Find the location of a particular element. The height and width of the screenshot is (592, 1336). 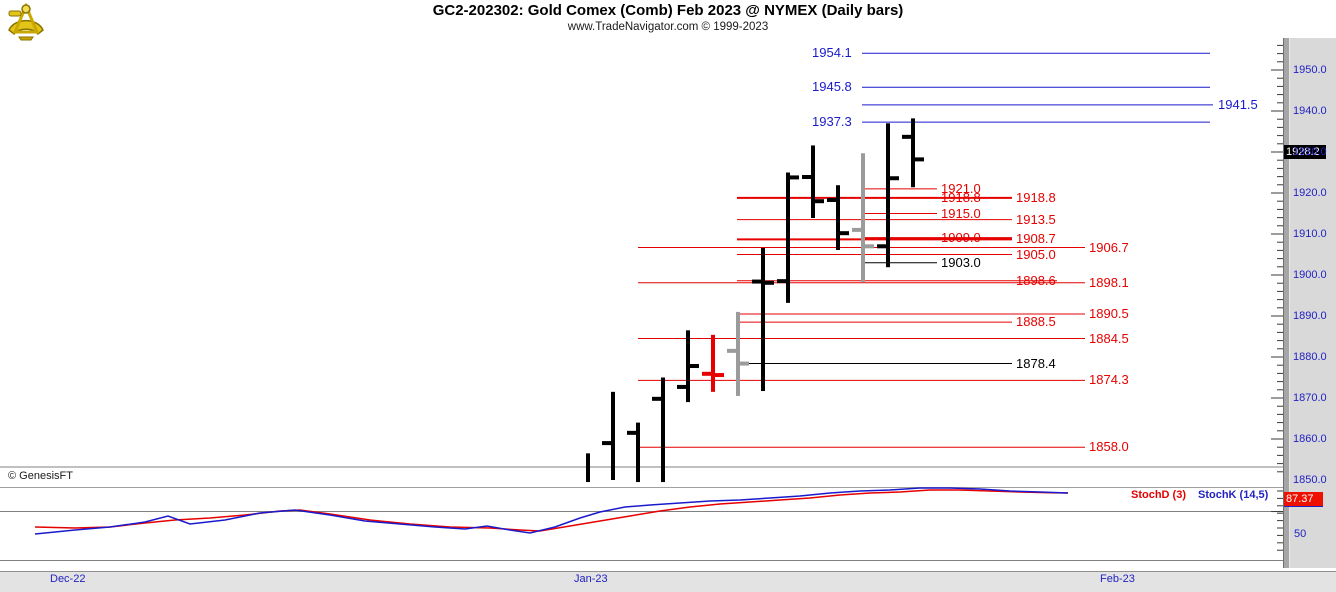

price-axis-label: 1890.0 is located at coordinates (1310, 316).